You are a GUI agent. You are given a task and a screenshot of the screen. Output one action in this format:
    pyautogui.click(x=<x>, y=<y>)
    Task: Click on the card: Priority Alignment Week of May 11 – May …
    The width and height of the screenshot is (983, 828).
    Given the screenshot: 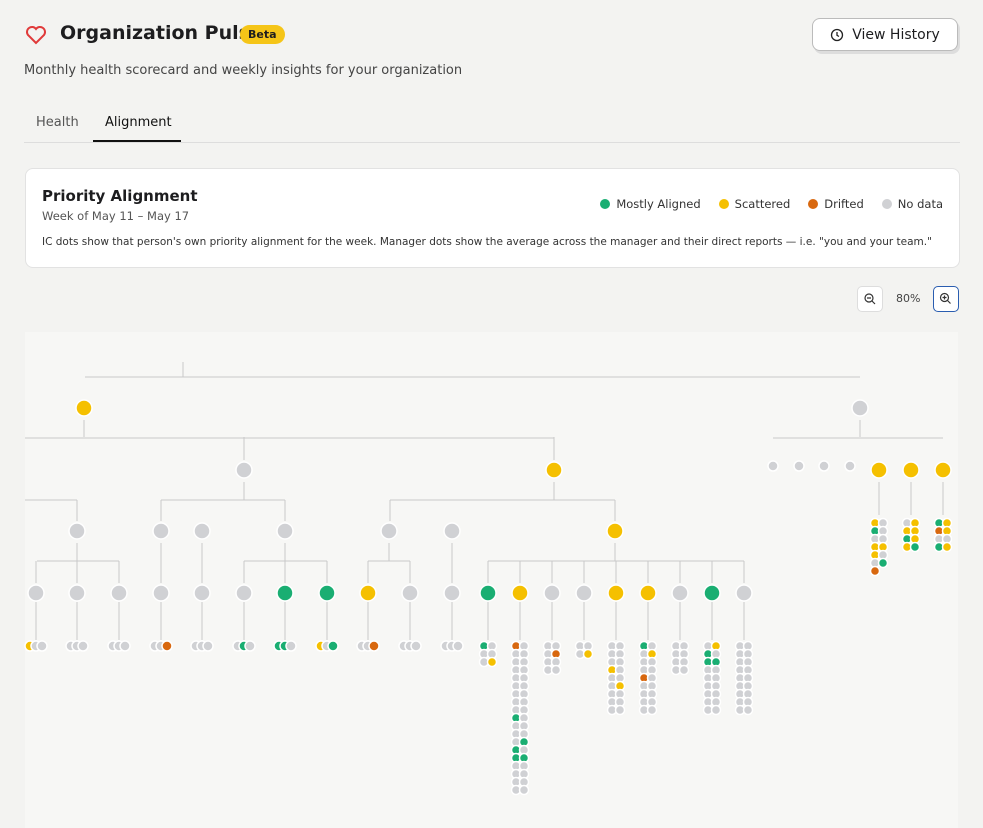 What is the action you would take?
    pyautogui.click(x=492, y=218)
    